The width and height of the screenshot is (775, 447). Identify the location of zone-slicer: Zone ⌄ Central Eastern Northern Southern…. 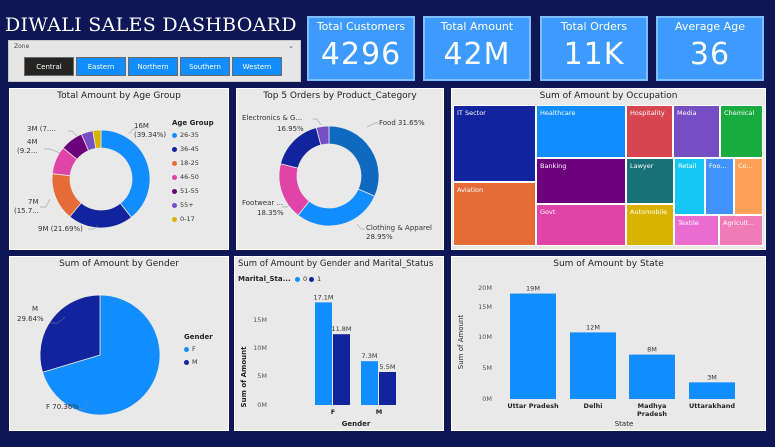
(154, 61).